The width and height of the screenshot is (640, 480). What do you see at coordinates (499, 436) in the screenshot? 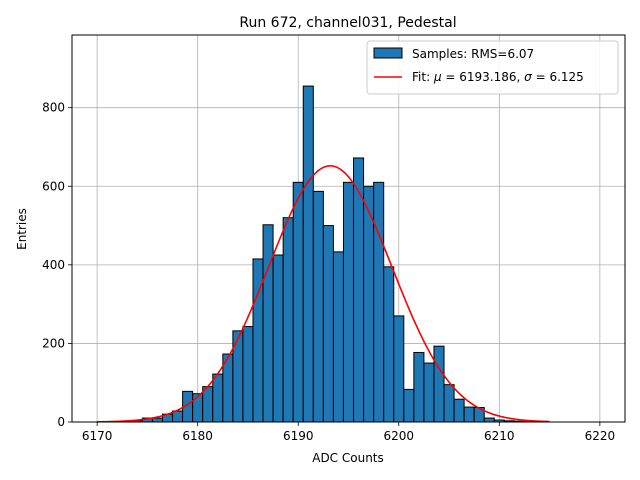
I see `x-tick-label: 6210` at bounding box center [499, 436].